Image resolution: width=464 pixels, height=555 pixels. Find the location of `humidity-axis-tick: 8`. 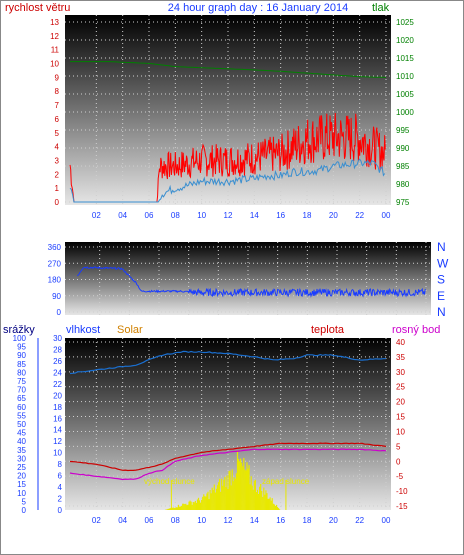

humidity-axis-tick: 8 is located at coordinates (60, 464).